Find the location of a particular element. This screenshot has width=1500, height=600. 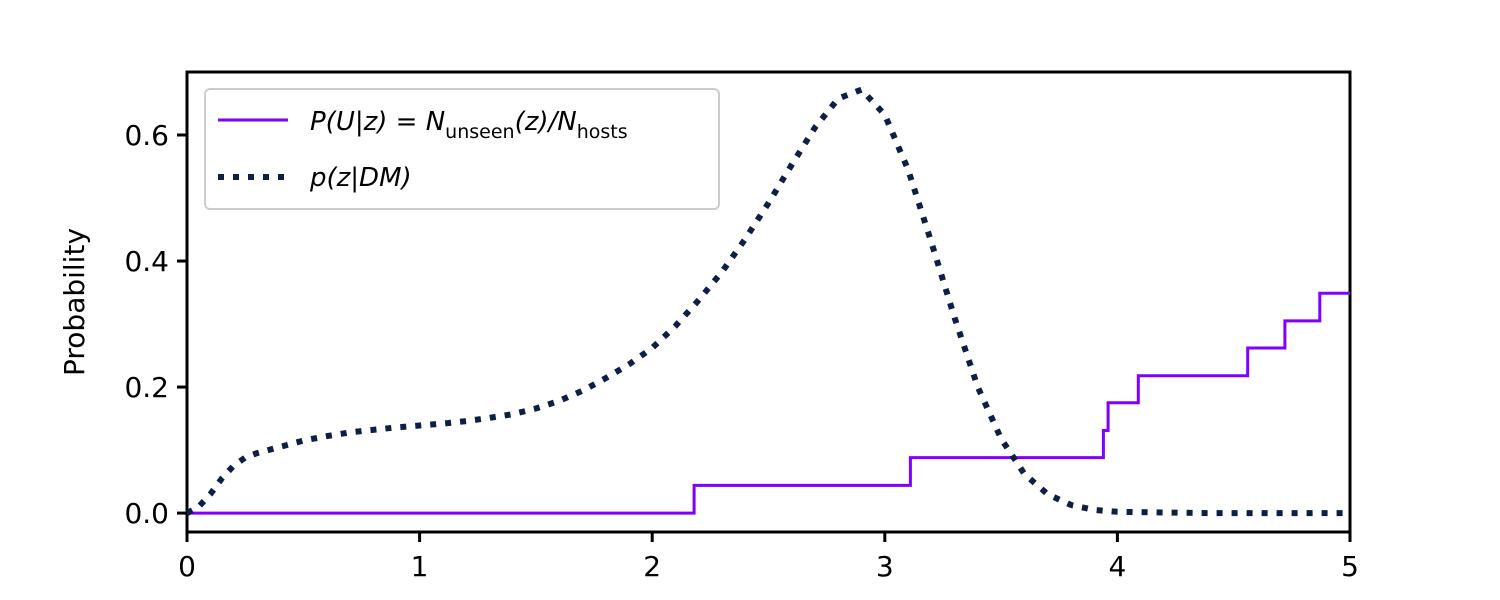

y-axis-title: Probability is located at coordinates (74, 302).